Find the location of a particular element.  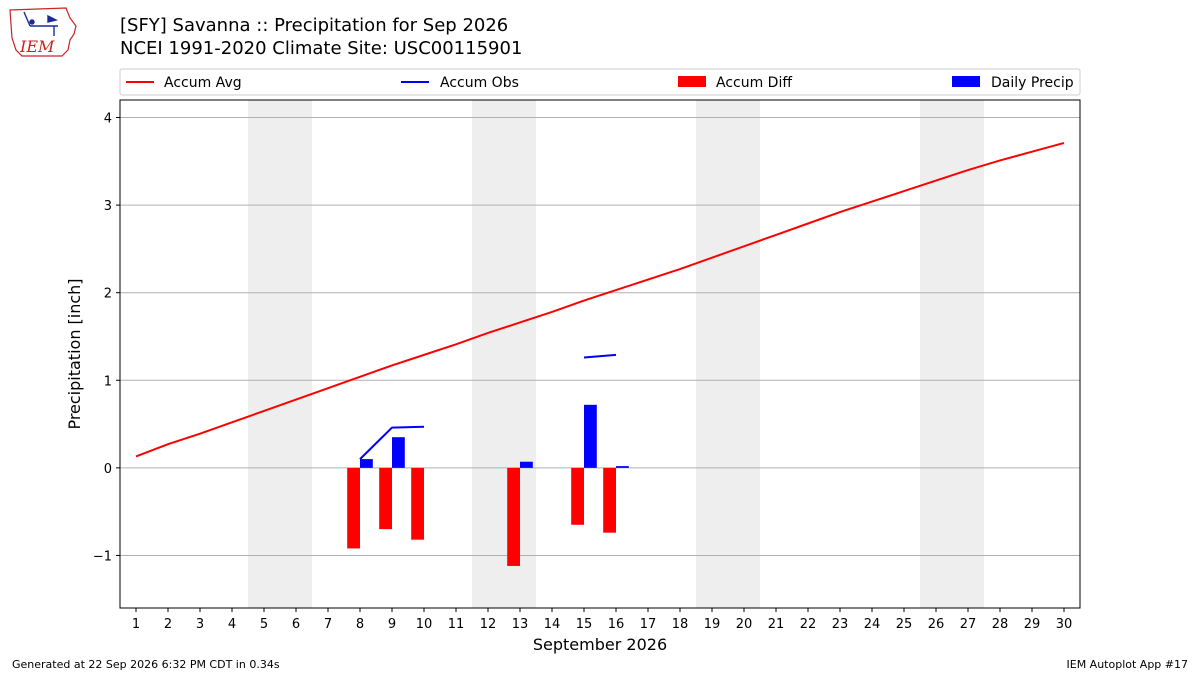

x-tick-label: 18 is located at coordinates (680, 624).